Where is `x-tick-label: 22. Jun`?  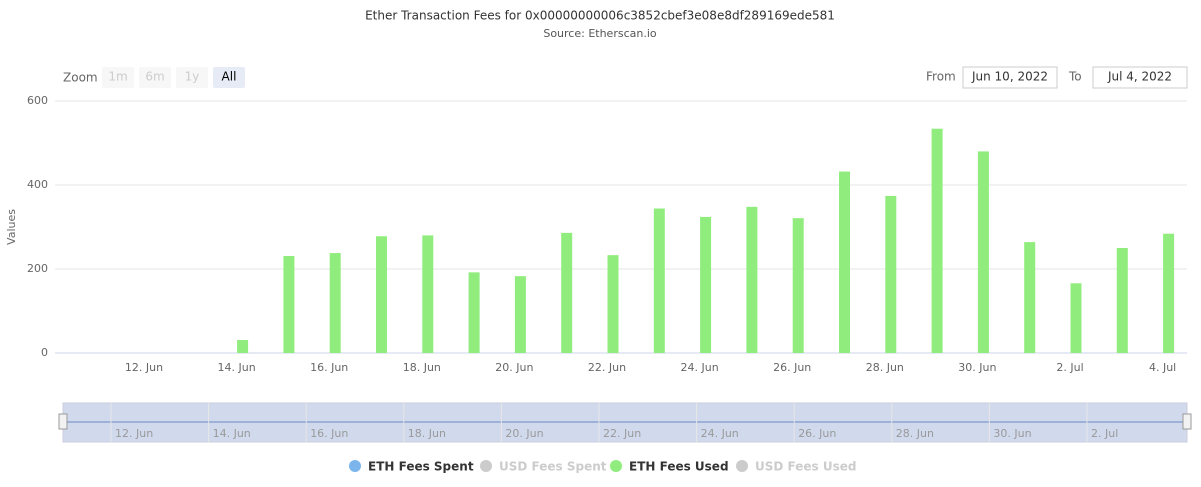 x-tick-label: 22. Jun is located at coordinates (607, 367).